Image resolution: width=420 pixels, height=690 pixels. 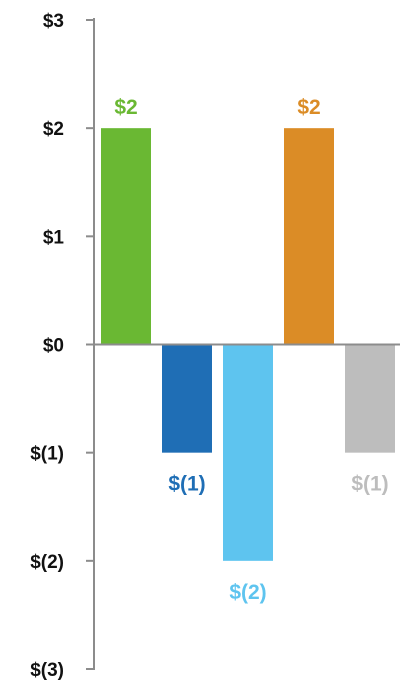 I want to click on y-tick-label: $0, so click(x=53, y=346).